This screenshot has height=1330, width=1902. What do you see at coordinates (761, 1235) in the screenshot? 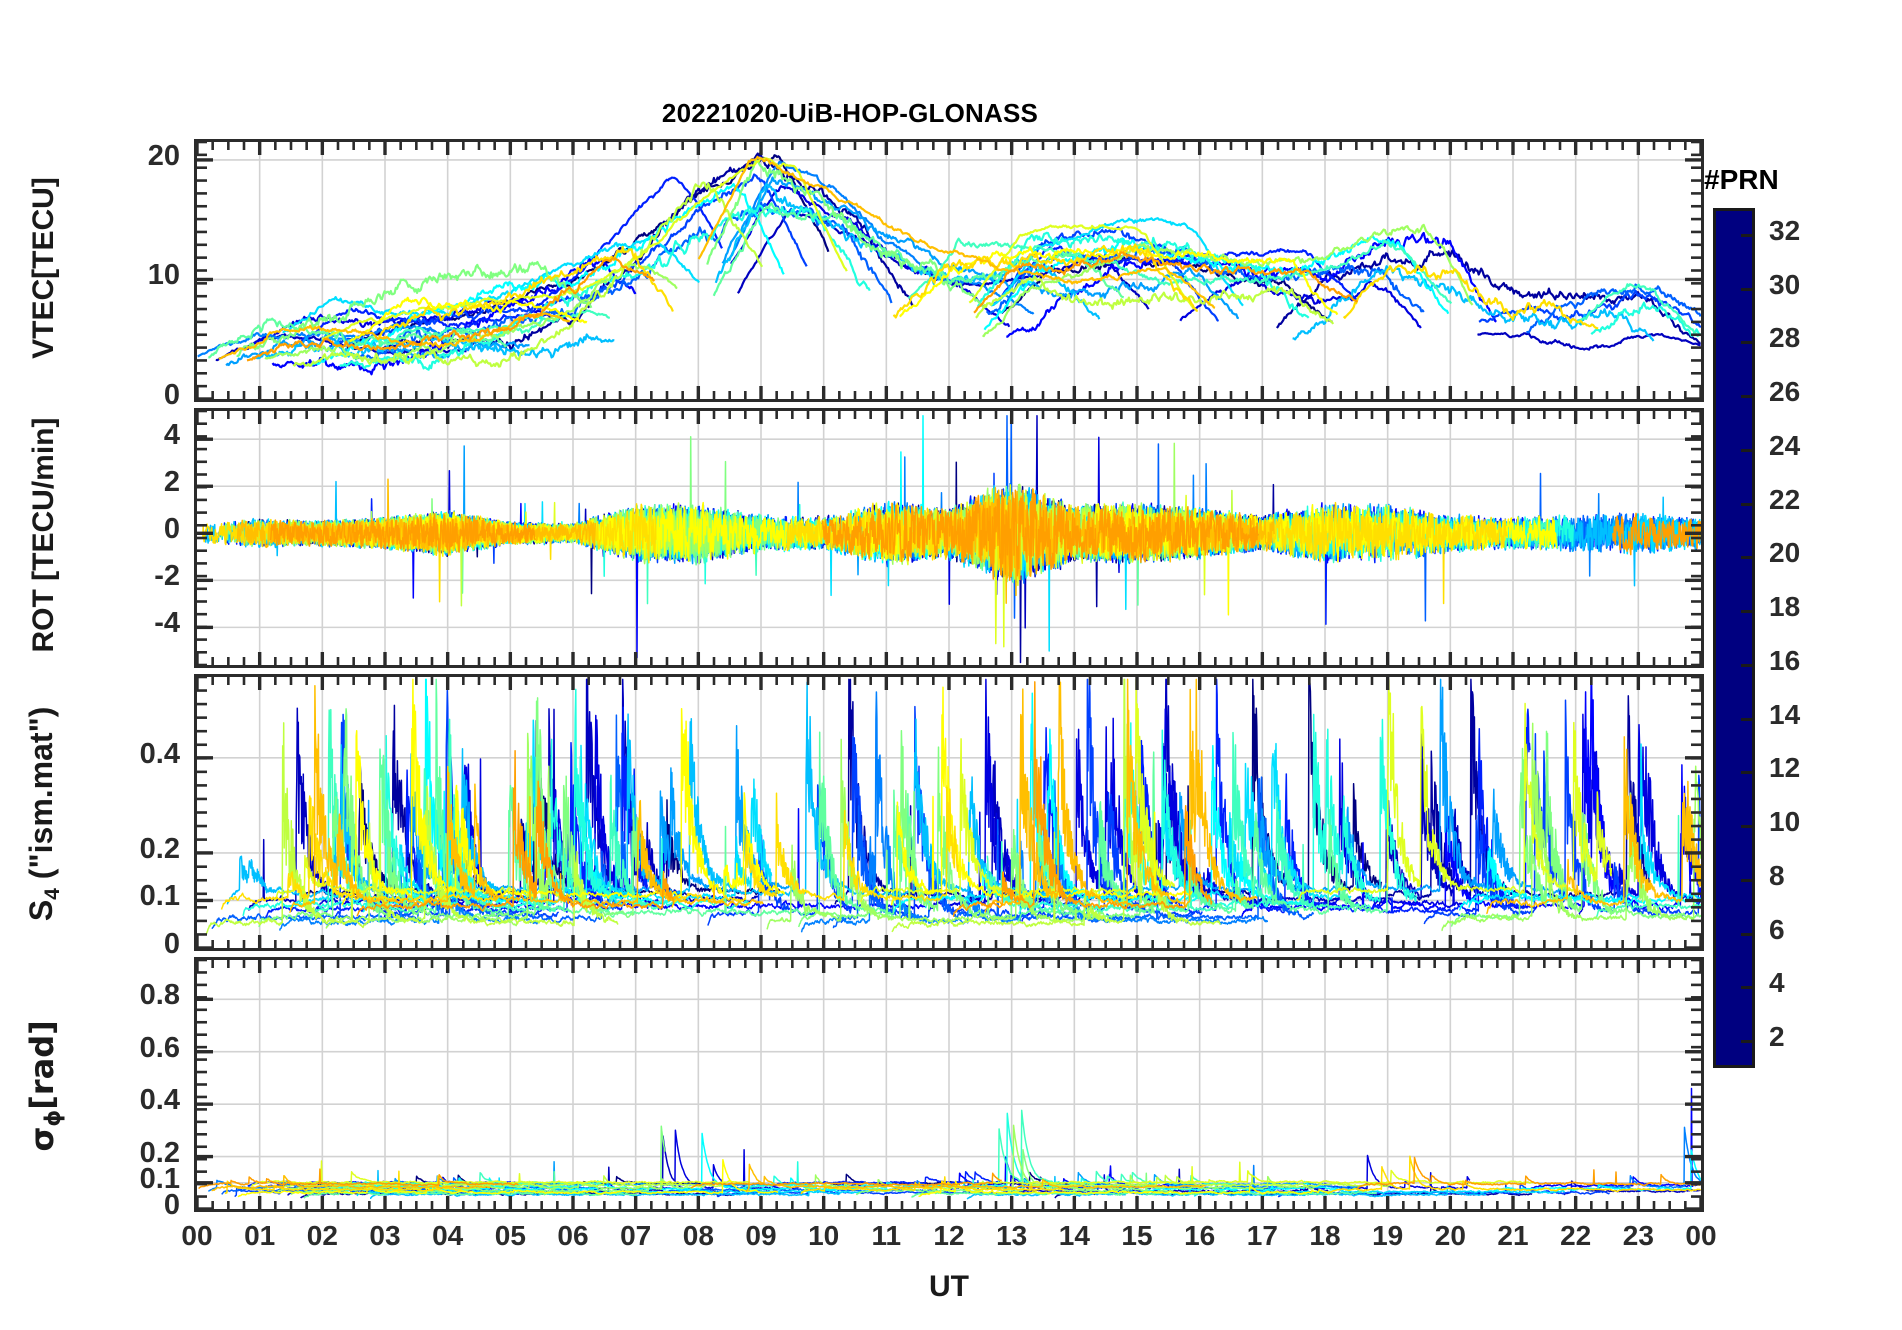
I see `xtick-label: 09` at bounding box center [761, 1235].